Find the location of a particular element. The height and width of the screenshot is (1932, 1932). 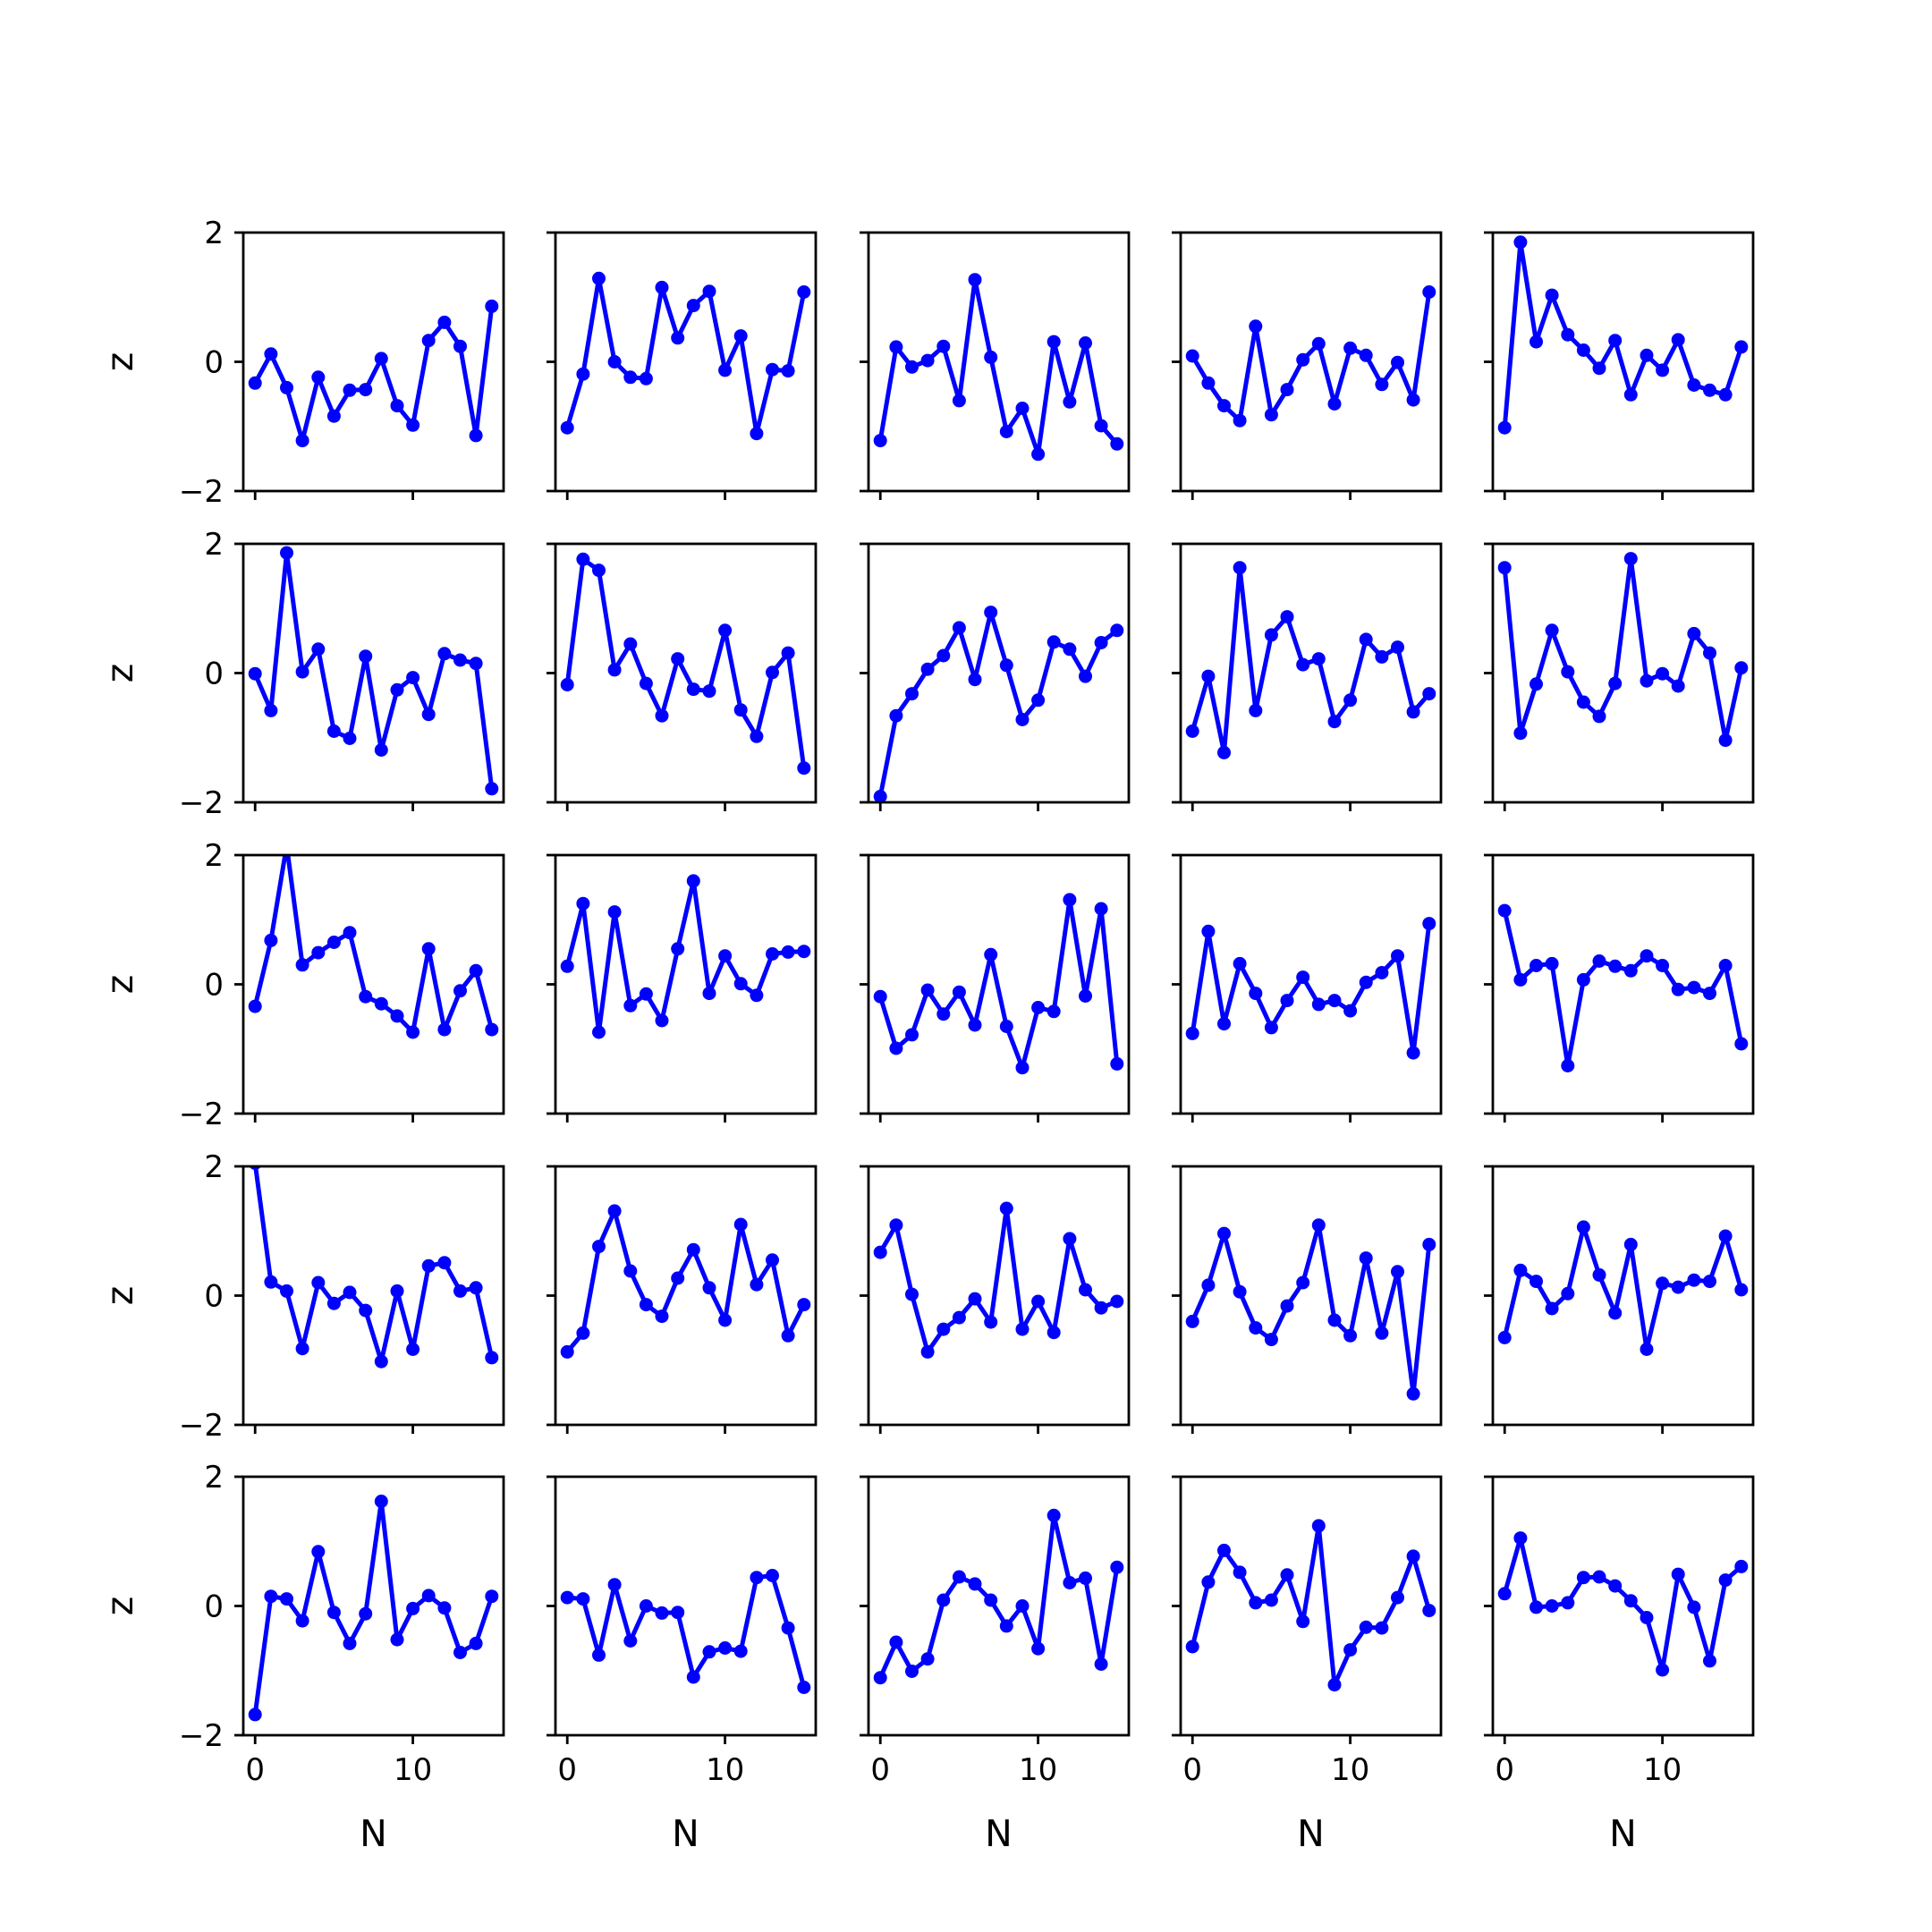

y-axis-label: z is located at coordinates (119, 1606).